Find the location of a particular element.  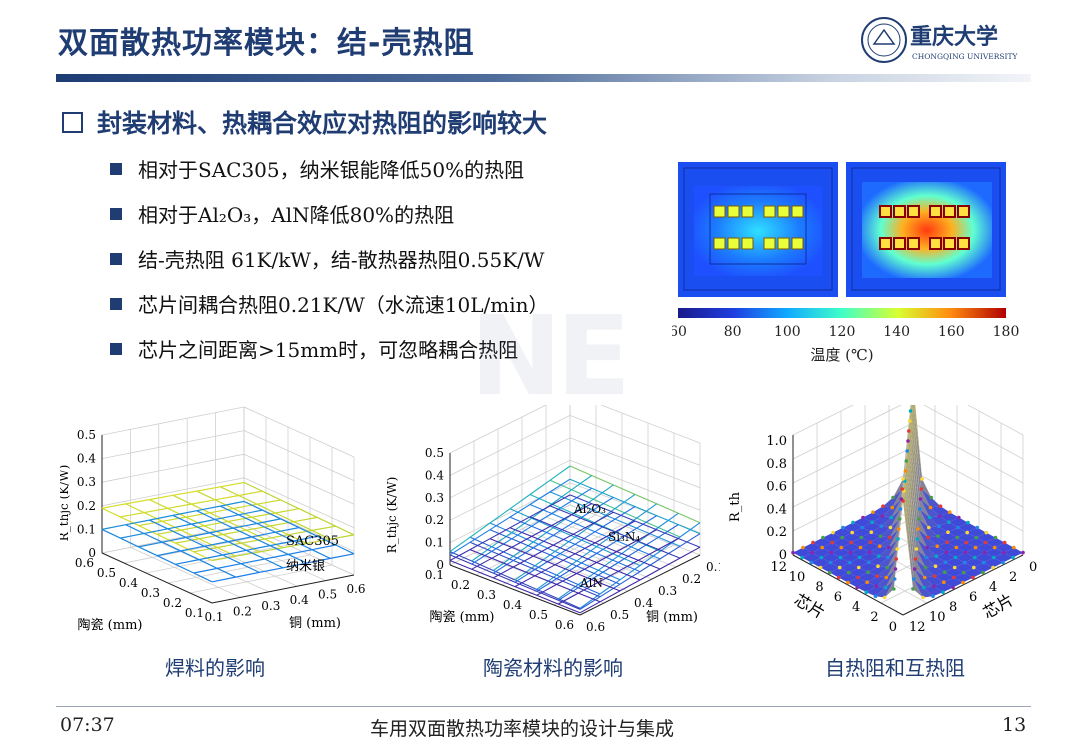

x-axis-label: 陶瓷 (mm) is located at coordinates (110, 625).